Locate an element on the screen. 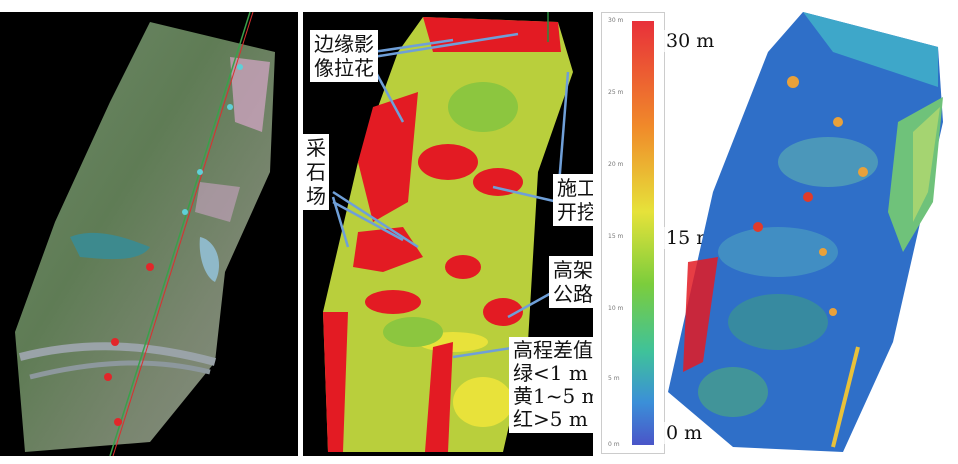  colorbar-tick-25: 25 m is located at coordinates (616, 92).